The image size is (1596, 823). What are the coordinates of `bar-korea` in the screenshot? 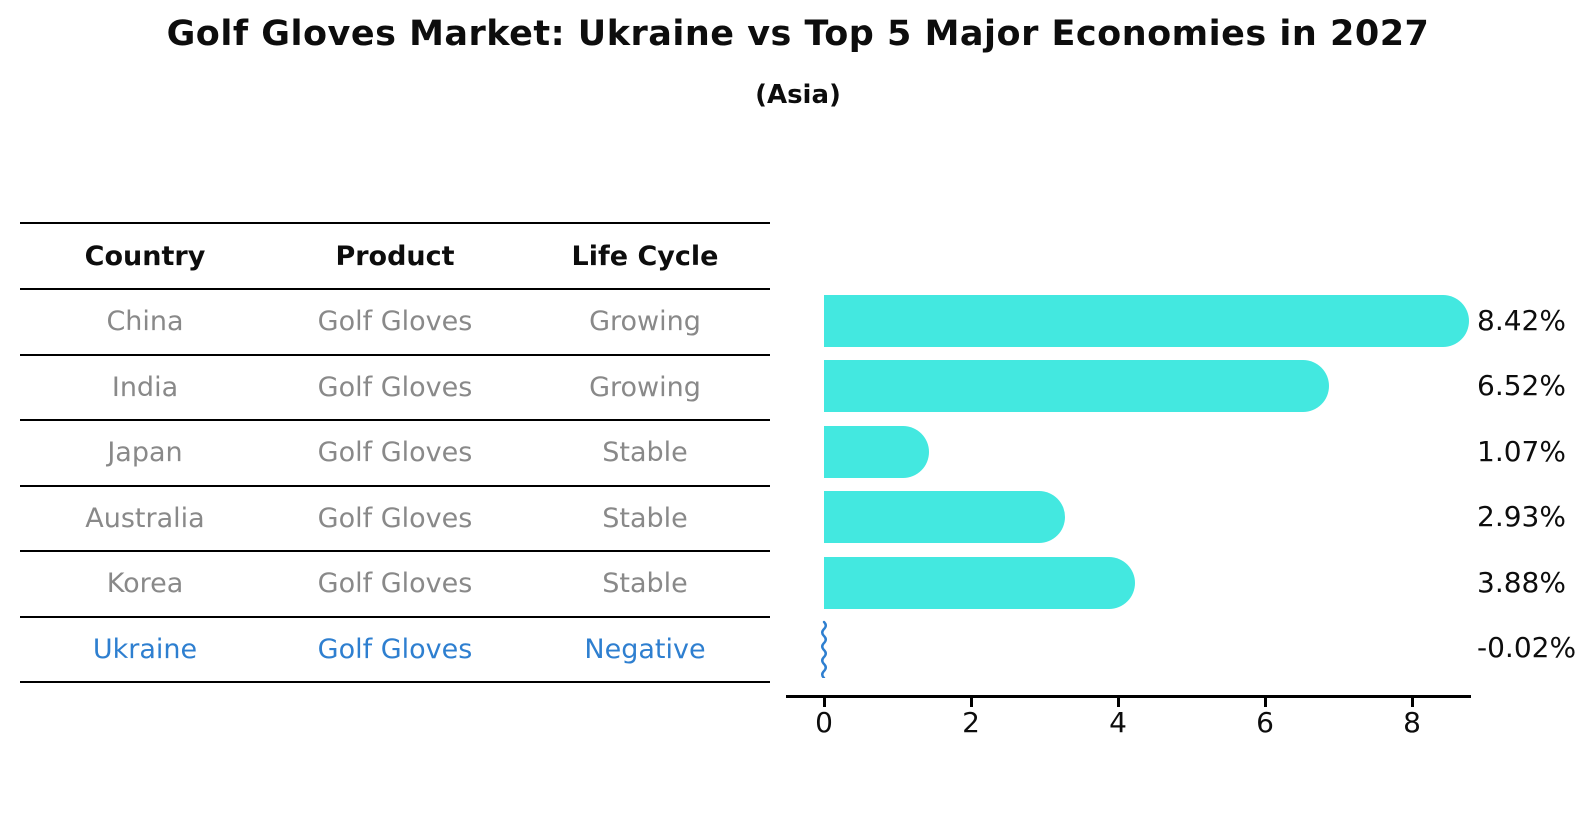 It's located at (980, 582).